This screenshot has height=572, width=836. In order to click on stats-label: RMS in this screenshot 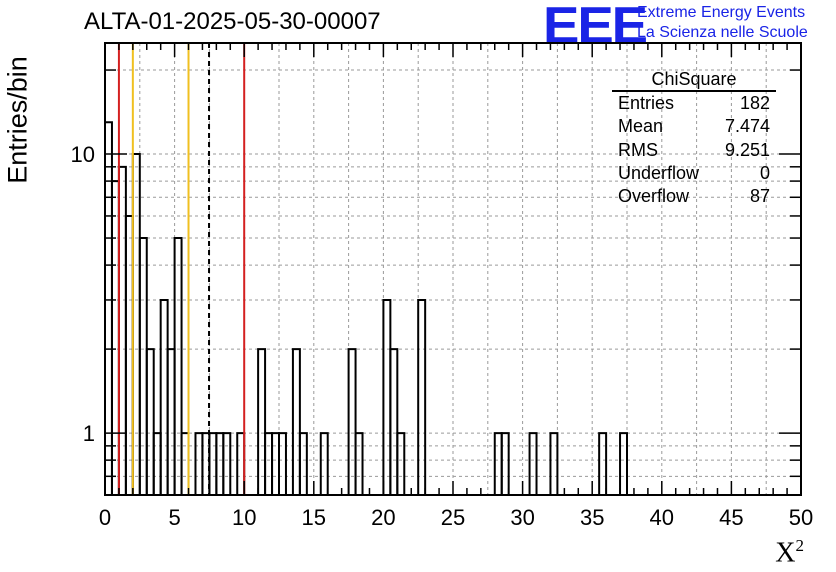, I will do `click(638, 149)`.